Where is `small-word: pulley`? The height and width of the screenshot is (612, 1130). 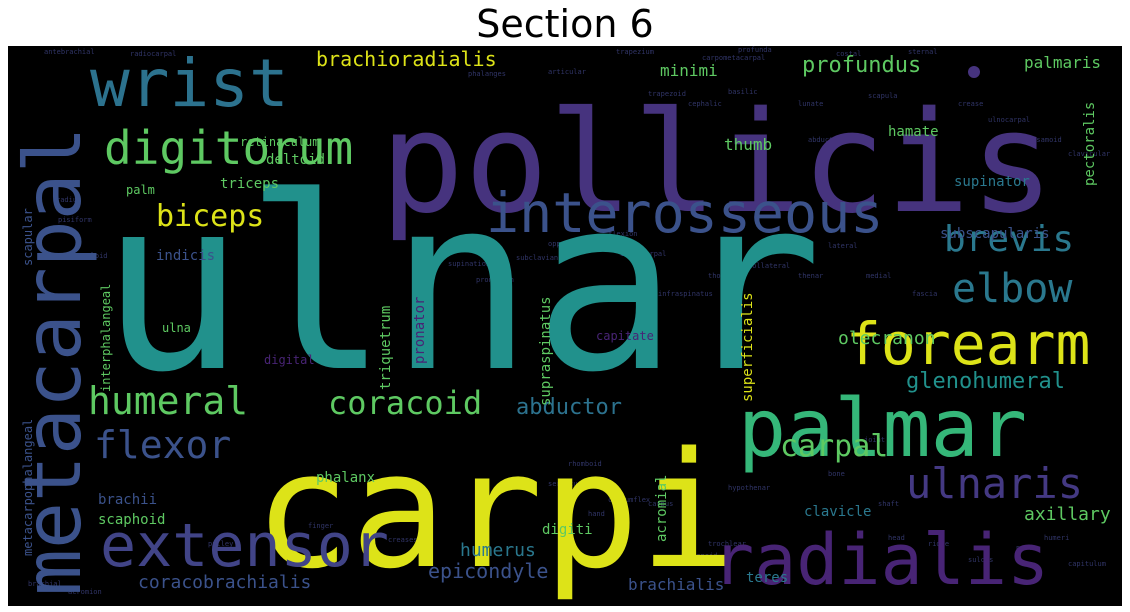
small-word: pulley is located at coordinates (220, 544).